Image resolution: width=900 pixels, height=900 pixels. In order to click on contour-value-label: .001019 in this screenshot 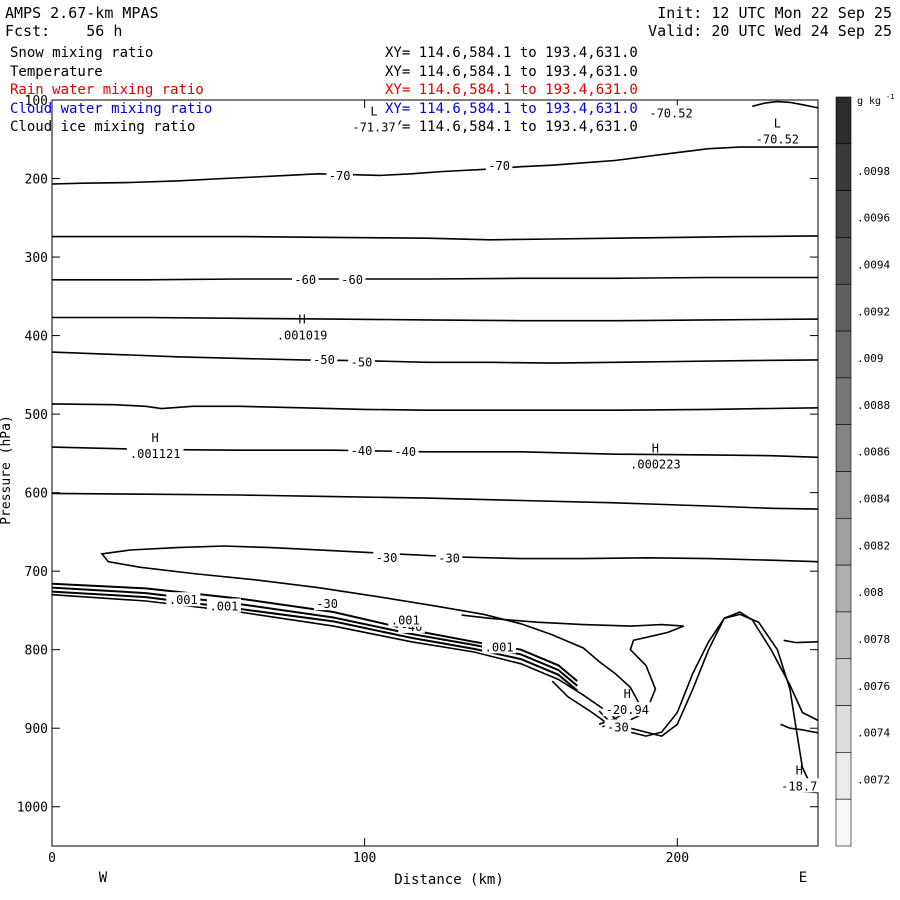, I will do `click(302, 336)`.